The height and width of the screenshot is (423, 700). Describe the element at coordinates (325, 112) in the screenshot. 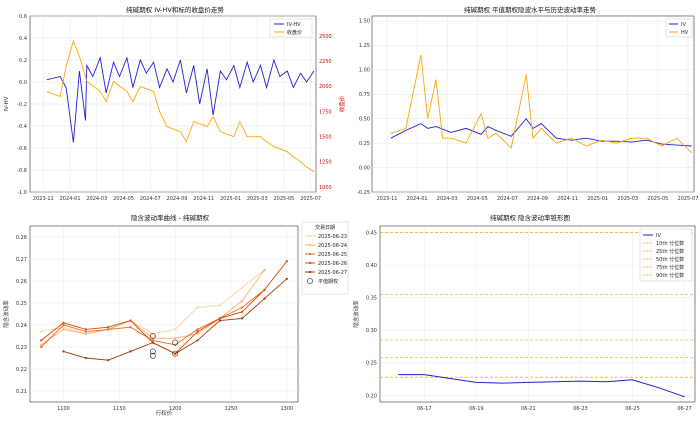

I see `y2-tick-label: 1750` at that location.